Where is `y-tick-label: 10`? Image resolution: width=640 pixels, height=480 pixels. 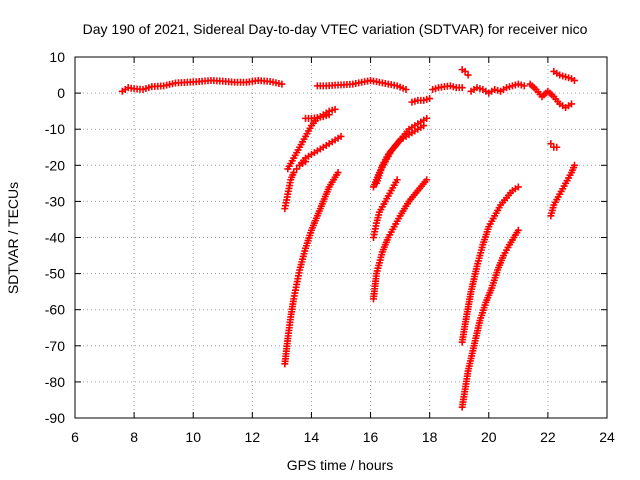 y-tick-label: 10 is located at coordinates (57, 57).